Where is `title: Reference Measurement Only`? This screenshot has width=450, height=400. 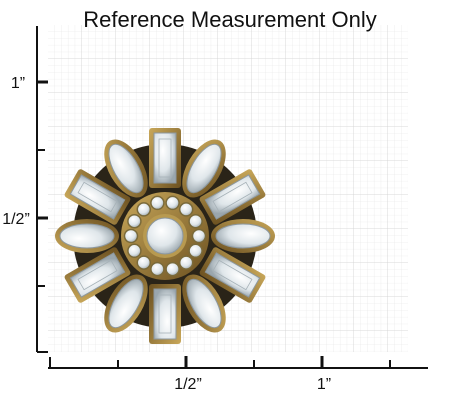 title: Reference Measurement Only is located at coordinates (229, 19).